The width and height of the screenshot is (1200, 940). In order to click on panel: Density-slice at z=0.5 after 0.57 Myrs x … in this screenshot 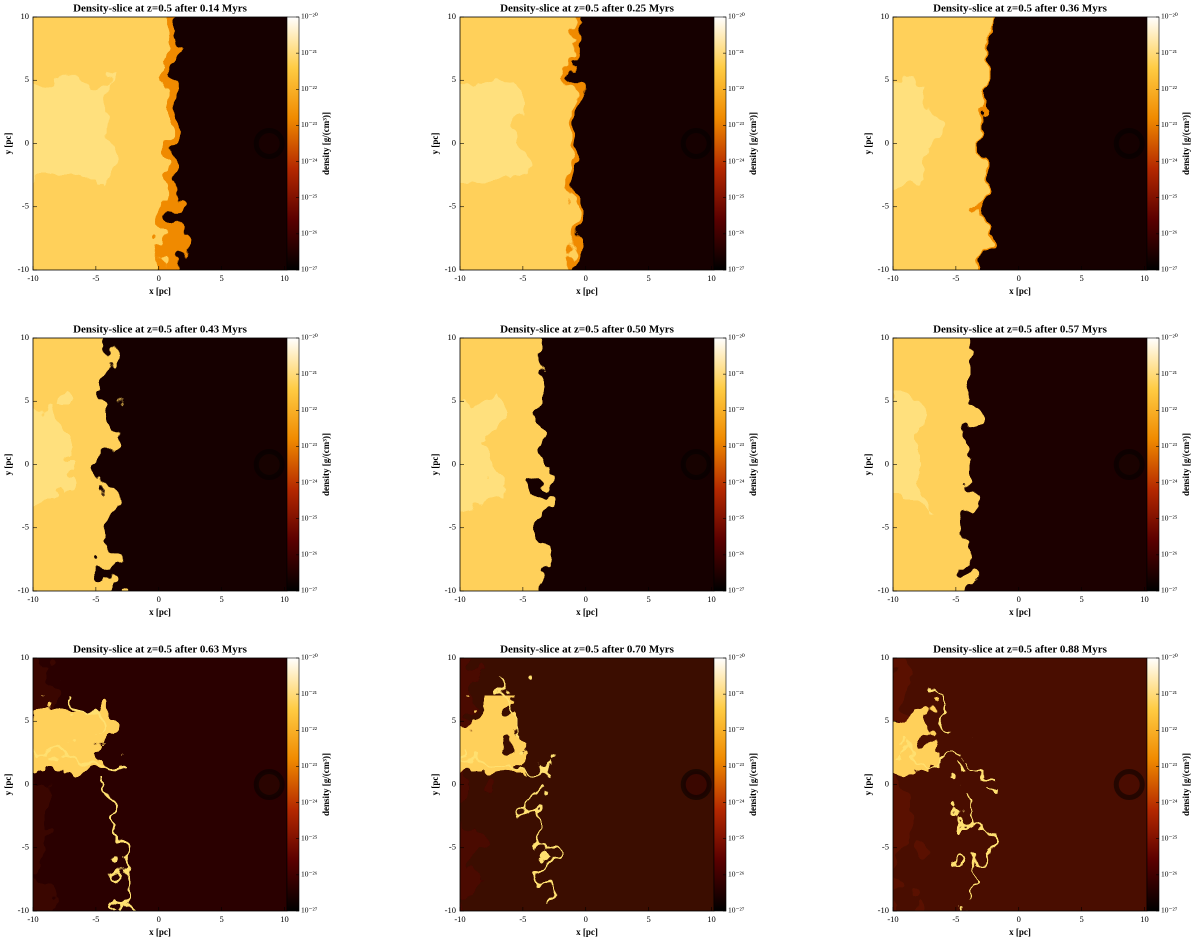, I will do `click(1027, 471)`.